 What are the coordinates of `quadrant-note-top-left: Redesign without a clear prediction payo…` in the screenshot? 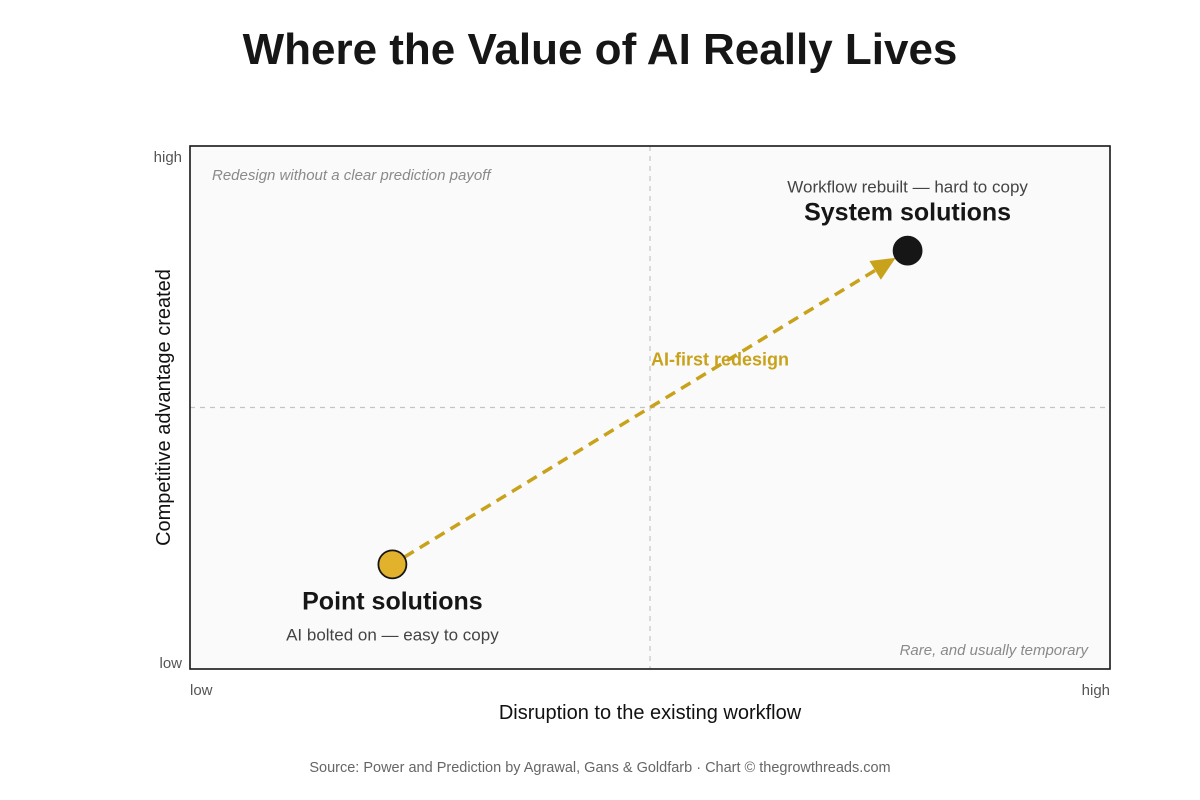 It's located at (352, 175).